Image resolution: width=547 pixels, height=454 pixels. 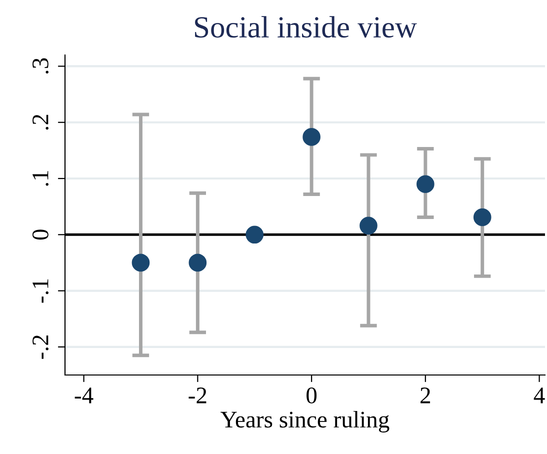 What do you see at coordinates (305, 421) in the screenshot?
I see `x-axis-title: Years since ruling` at bounding box center [305, 421].